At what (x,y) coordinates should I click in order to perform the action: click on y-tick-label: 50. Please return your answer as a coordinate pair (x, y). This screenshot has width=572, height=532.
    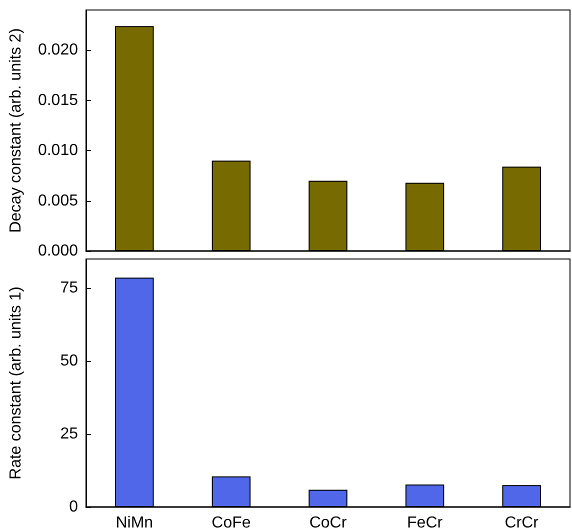
    Looking at the image, I should click on (69, 361).